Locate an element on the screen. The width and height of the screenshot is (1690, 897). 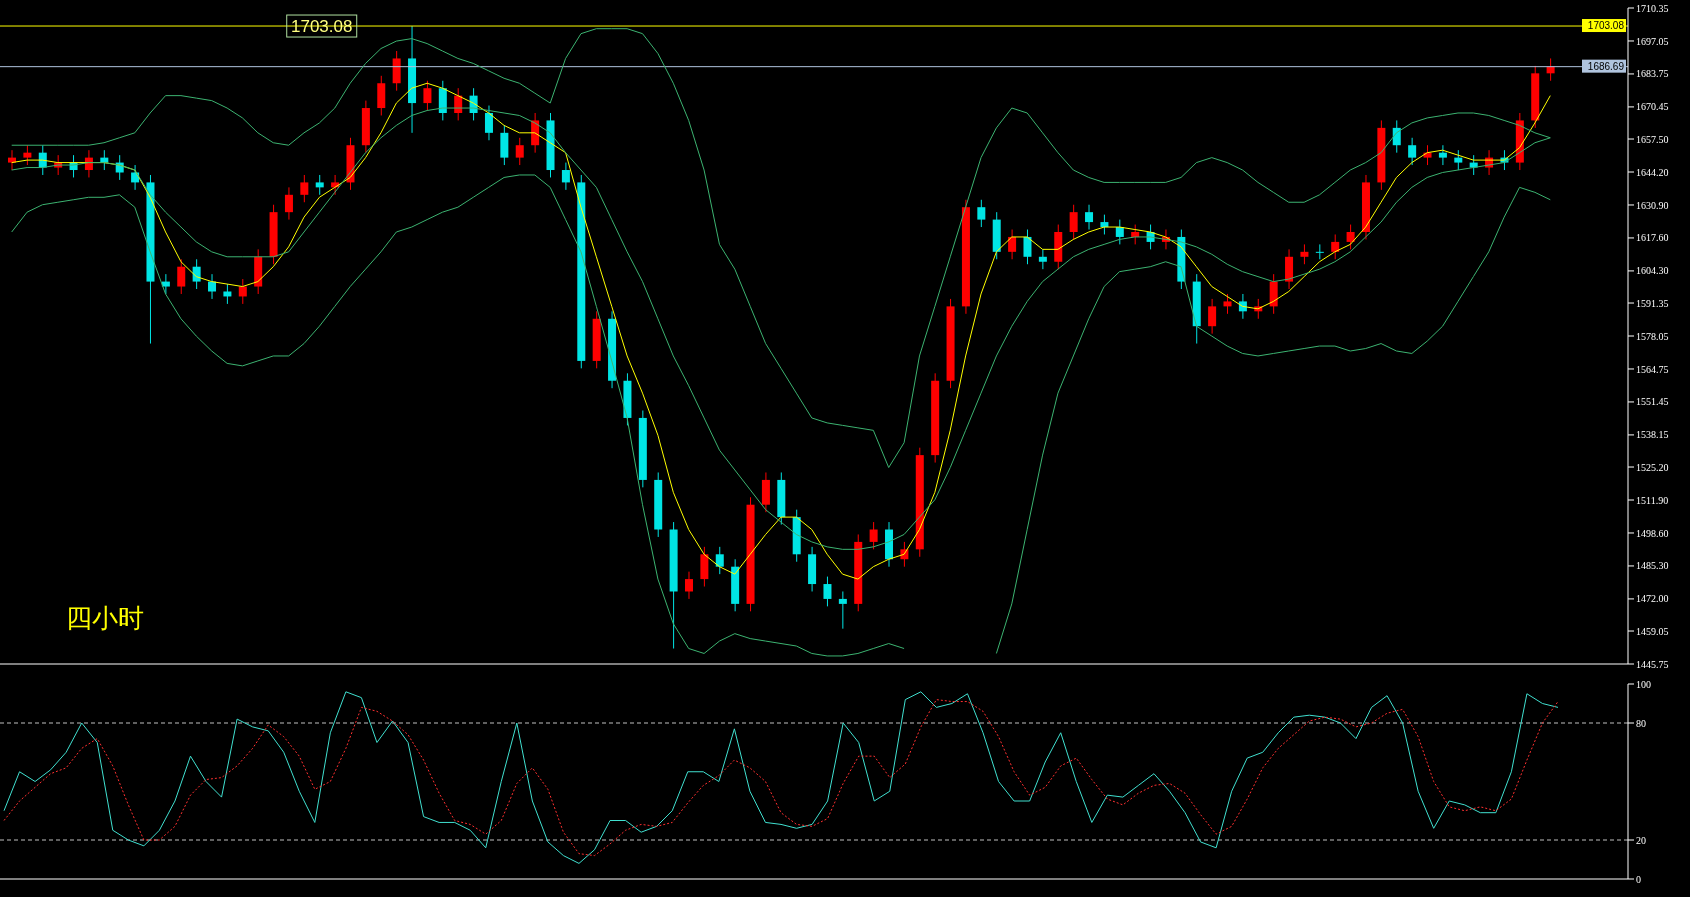
y-tick-label: 1485.30 is located at coordinates (1652, 566).